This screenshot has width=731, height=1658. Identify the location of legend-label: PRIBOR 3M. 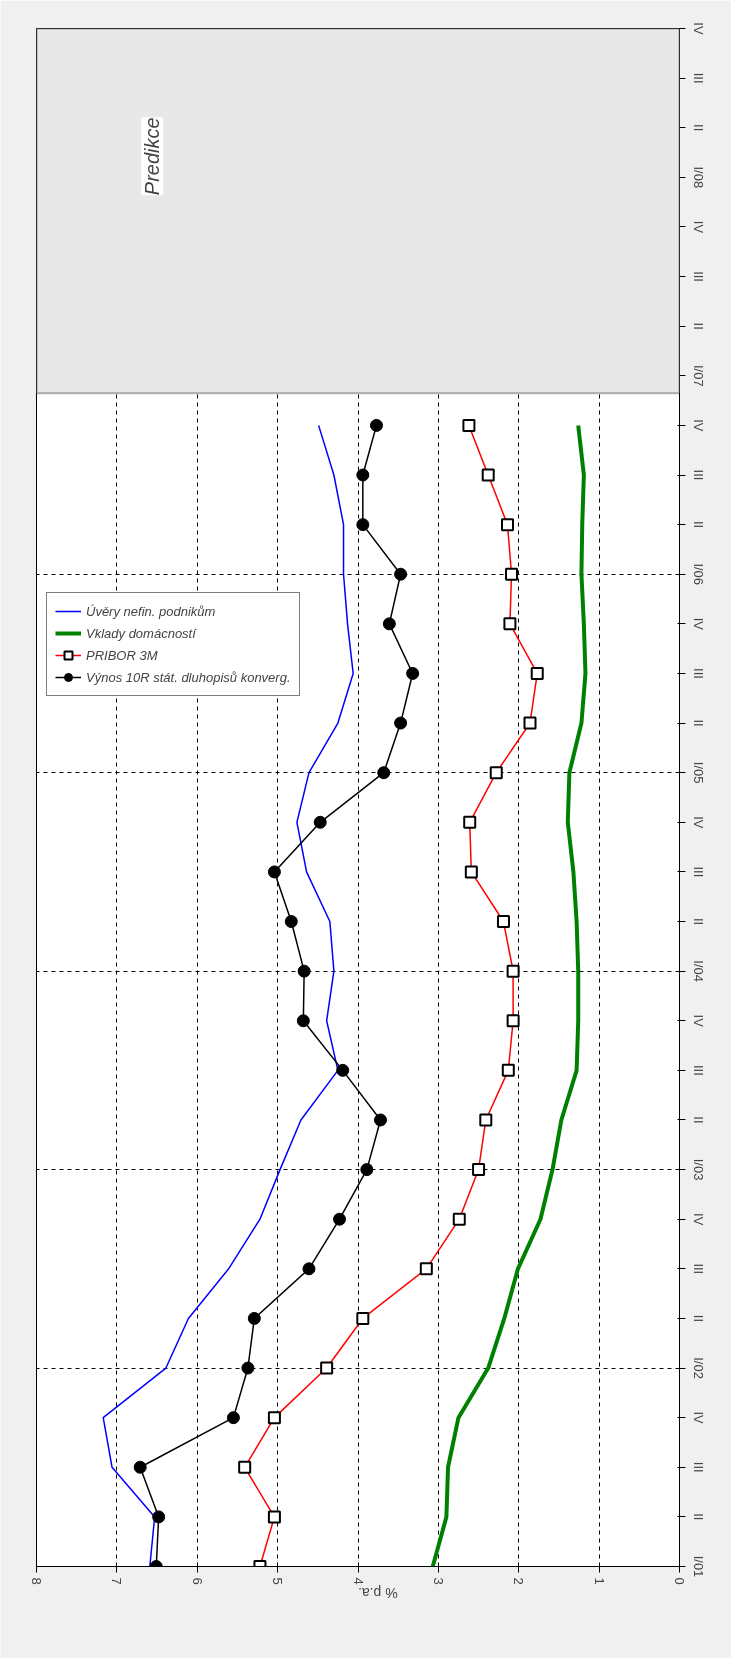
(122, 655).